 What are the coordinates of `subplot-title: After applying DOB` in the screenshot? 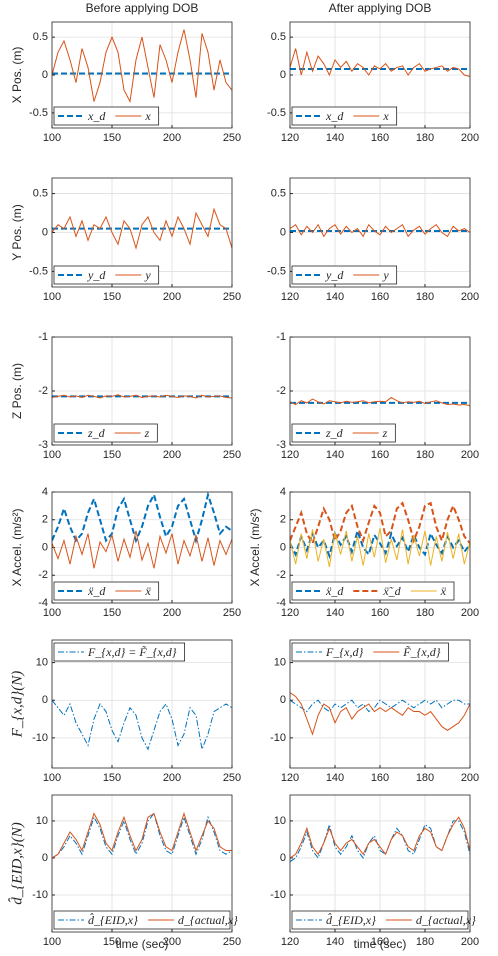 It's located at (380, 8).